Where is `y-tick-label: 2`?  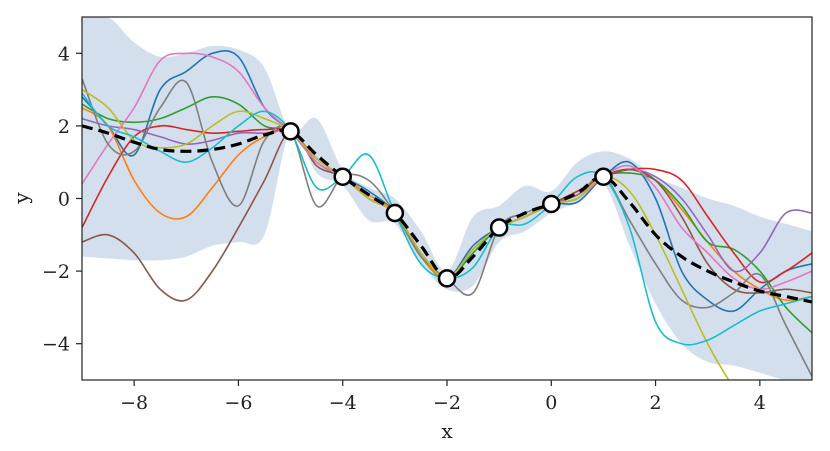 y-tick-label: 2 is located at coordinates (64, 127).